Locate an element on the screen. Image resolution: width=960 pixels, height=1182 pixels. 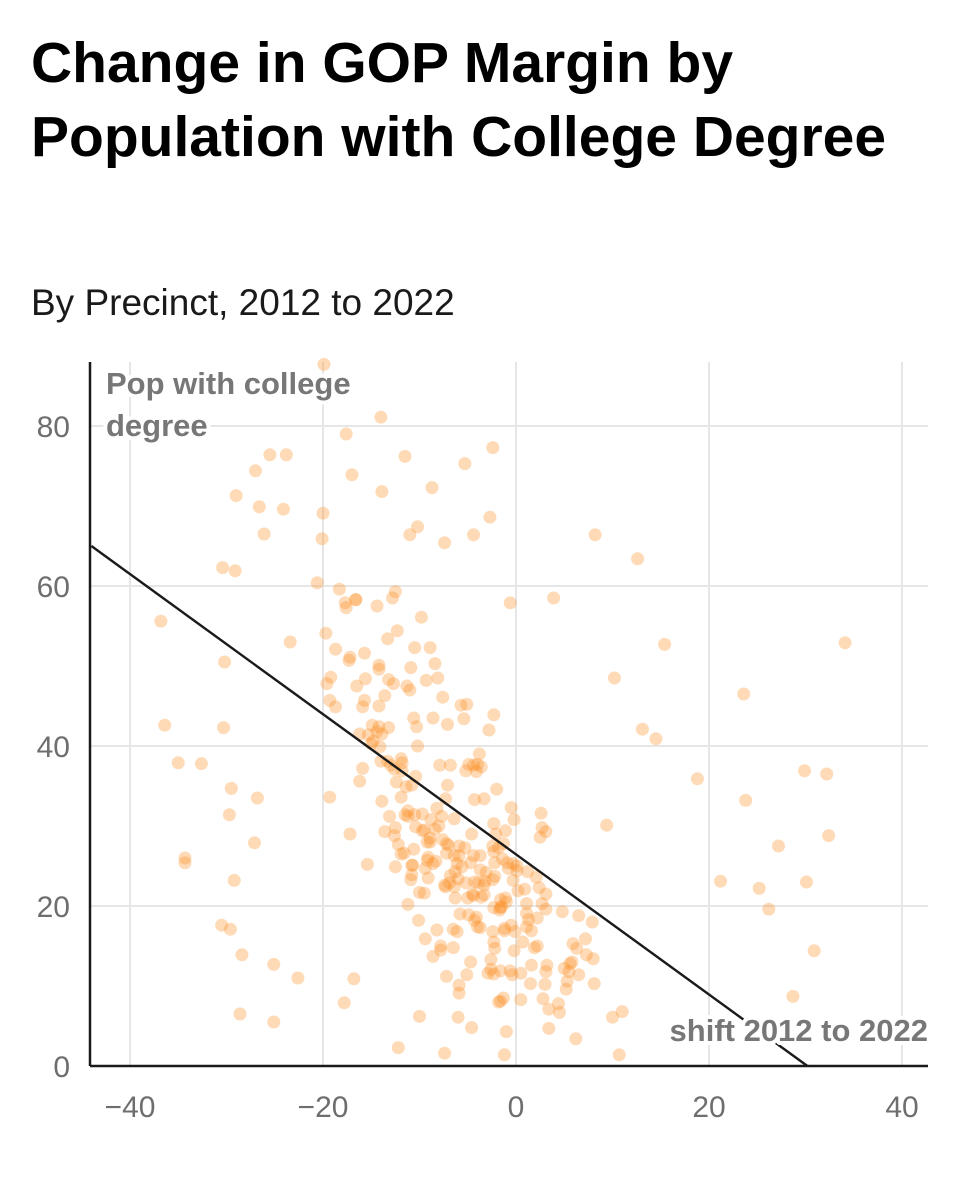
y-tick-labels: 0 20 40 60 80 is located at coordinates (53, 747).